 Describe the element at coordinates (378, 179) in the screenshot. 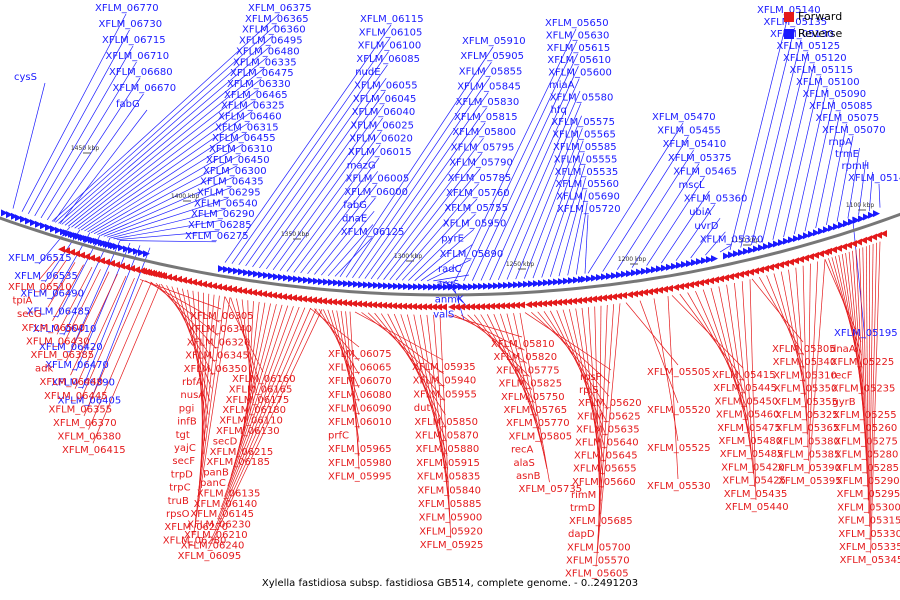

I see `reverse-gene-label: XFLM_06005` at that location.